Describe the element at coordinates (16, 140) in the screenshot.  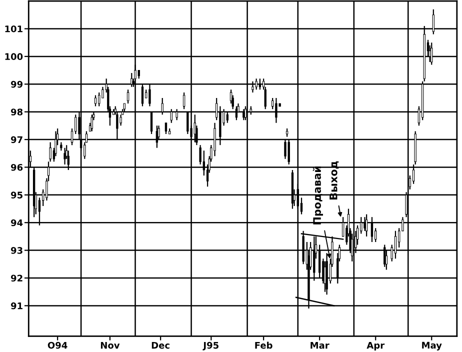
I see `y-tick-label: 97` at that location.